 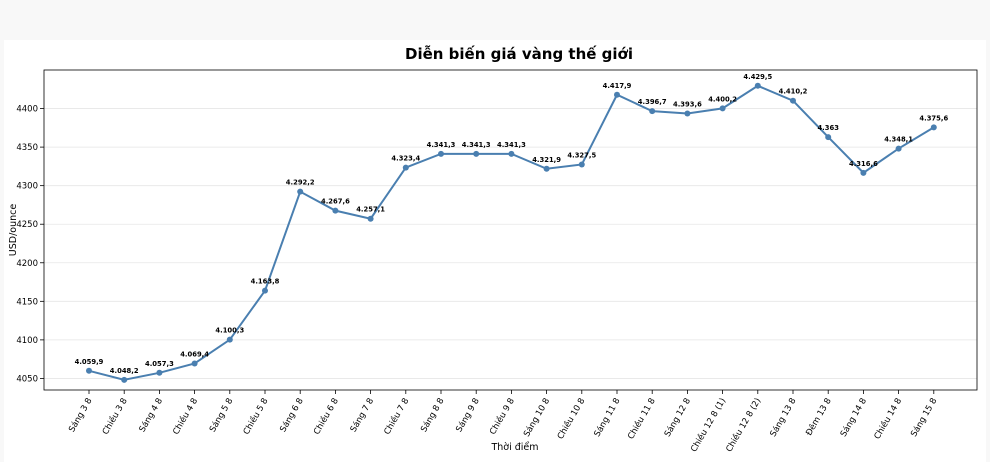 What do you see at coordinates (514, 447) in the screenshot?
I see `x-axis-title: Thời điểm` at bounding box center [514, 447].